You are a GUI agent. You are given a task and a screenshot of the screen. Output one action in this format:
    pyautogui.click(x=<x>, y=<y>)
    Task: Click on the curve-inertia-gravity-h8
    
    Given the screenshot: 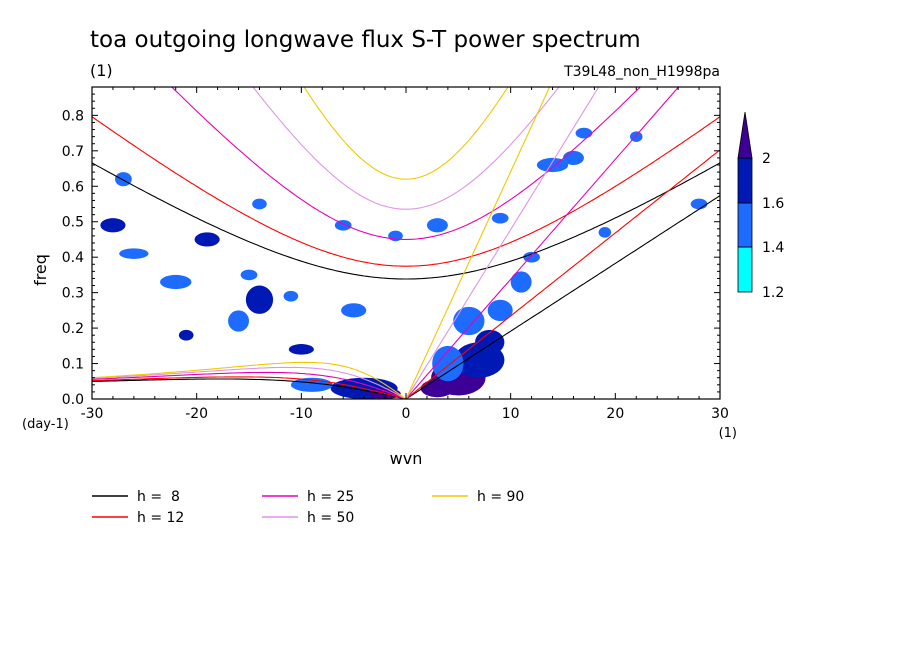 What is the action you would take?
    pyautogui.click(x=406, y=221)
    